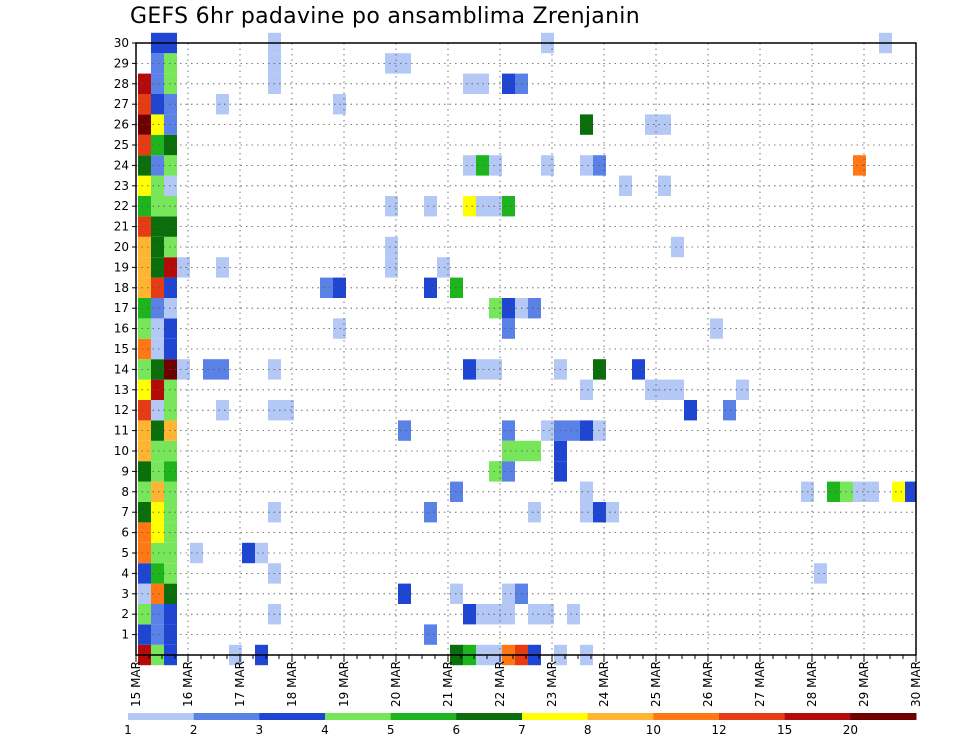 Image resolution: width=960 pixels, height=742 pixels. I want to click on colorbar-label: 10, so click(653, 730).